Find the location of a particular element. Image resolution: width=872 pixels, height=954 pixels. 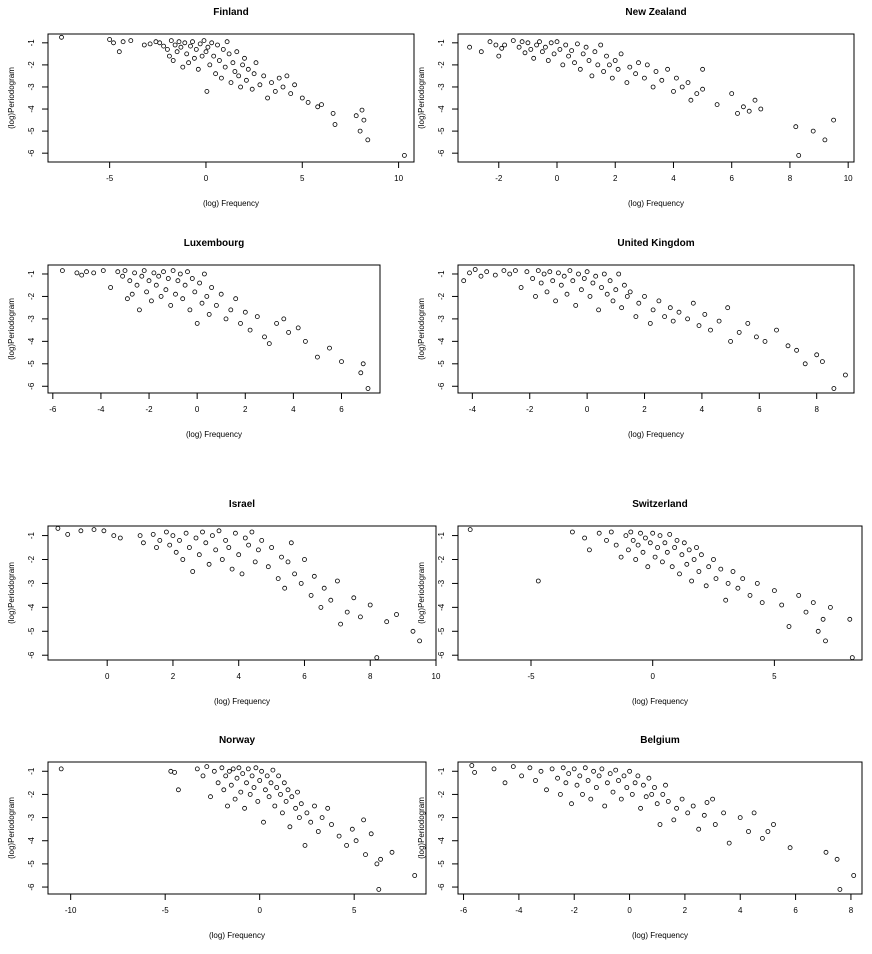

axis-ticks: -6 -4 -2 0 2 4 6 8 -1 -2 -3 -4 -5 -6 is located at coordinates (645, 841).